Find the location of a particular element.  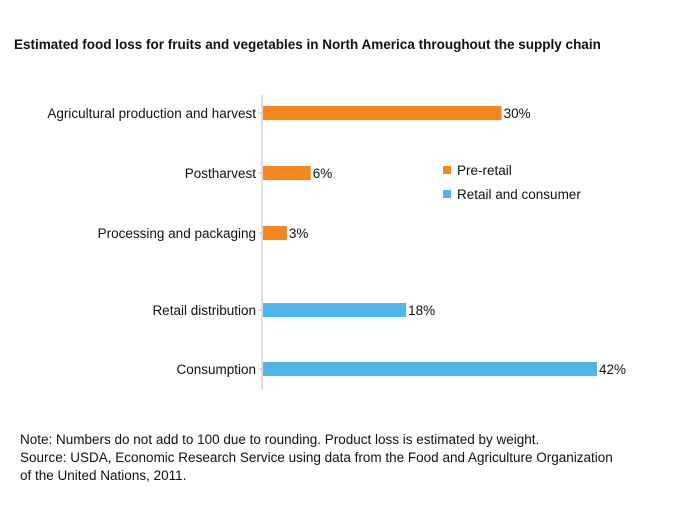

chart-source-line-2: of the United Nations, 2011. is located at coordinates (103, 475).